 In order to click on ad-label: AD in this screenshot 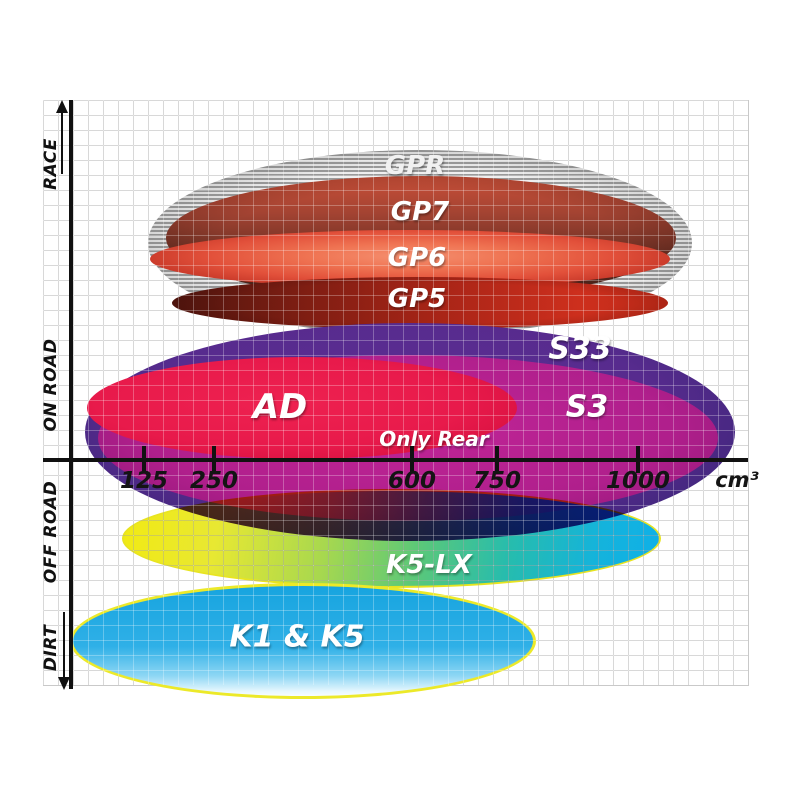, I will do `click(280, 407)`.